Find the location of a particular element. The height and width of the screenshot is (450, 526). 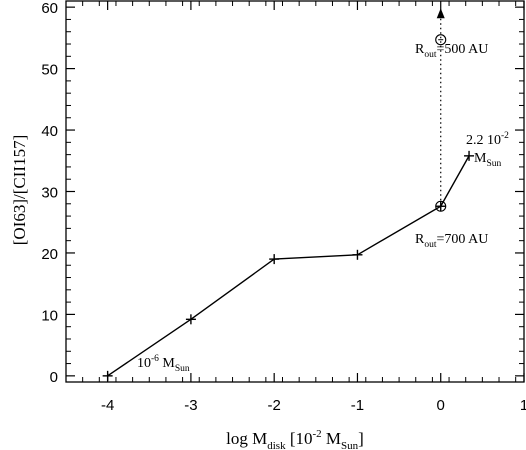

lower-limit-arrow is located at coordinates (440, 13).